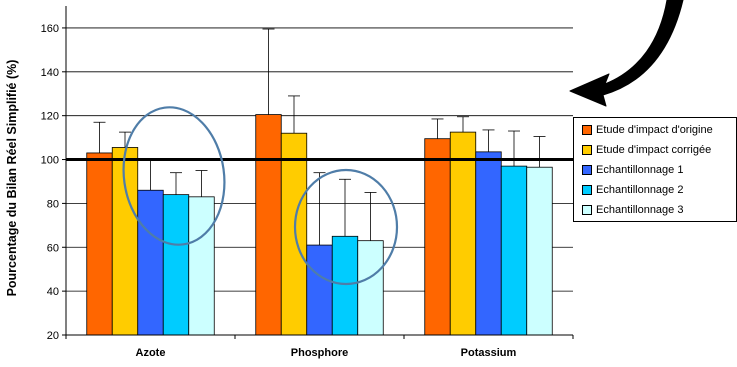  What do you see at coordinates (654, 130) in the screenshot?
I see `legend-label: Etude d'impact d'origine` at bounding box center [654, 130].